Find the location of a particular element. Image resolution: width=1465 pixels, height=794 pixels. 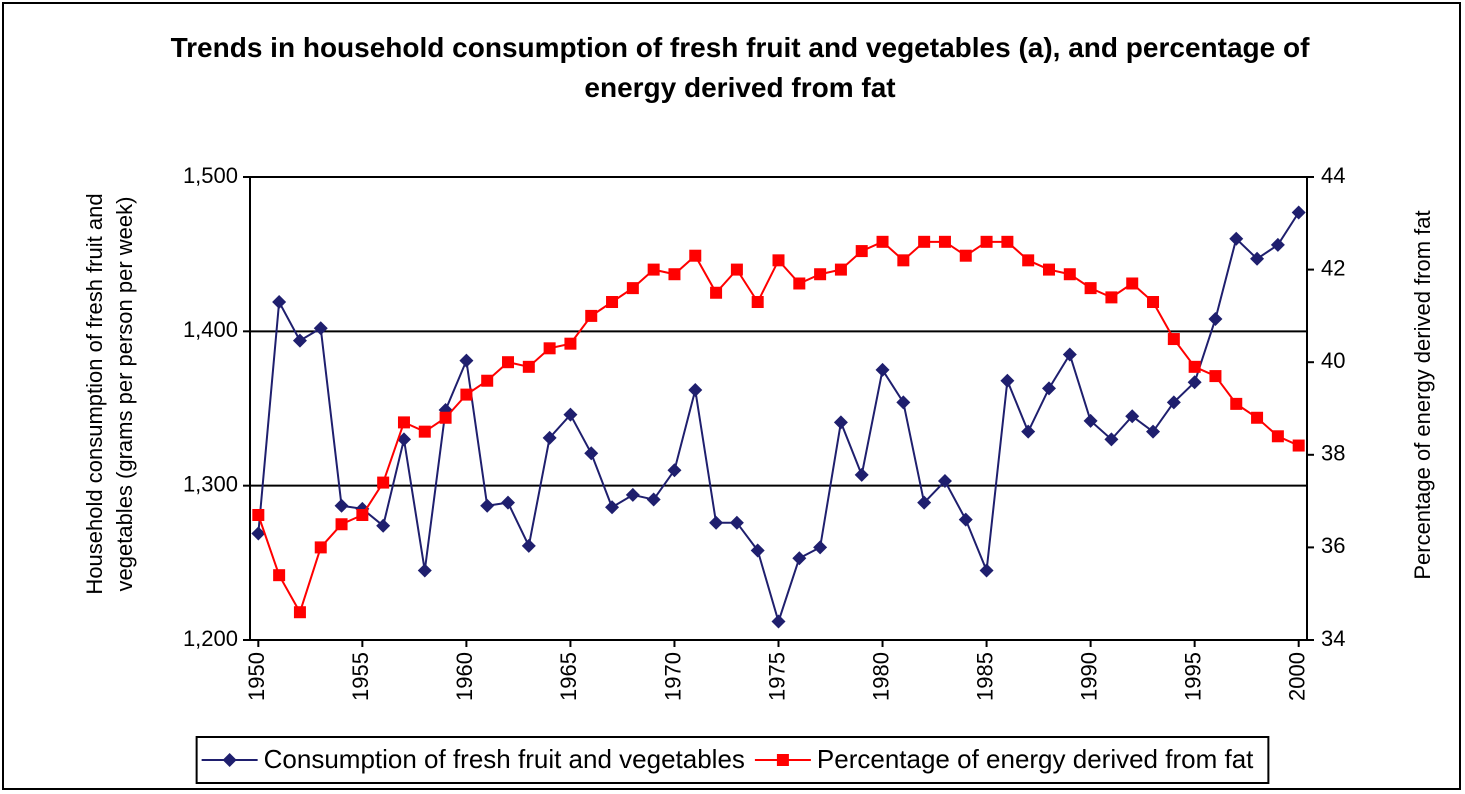

y-tick-label: 1,300 is located at coordinates (210, 483).